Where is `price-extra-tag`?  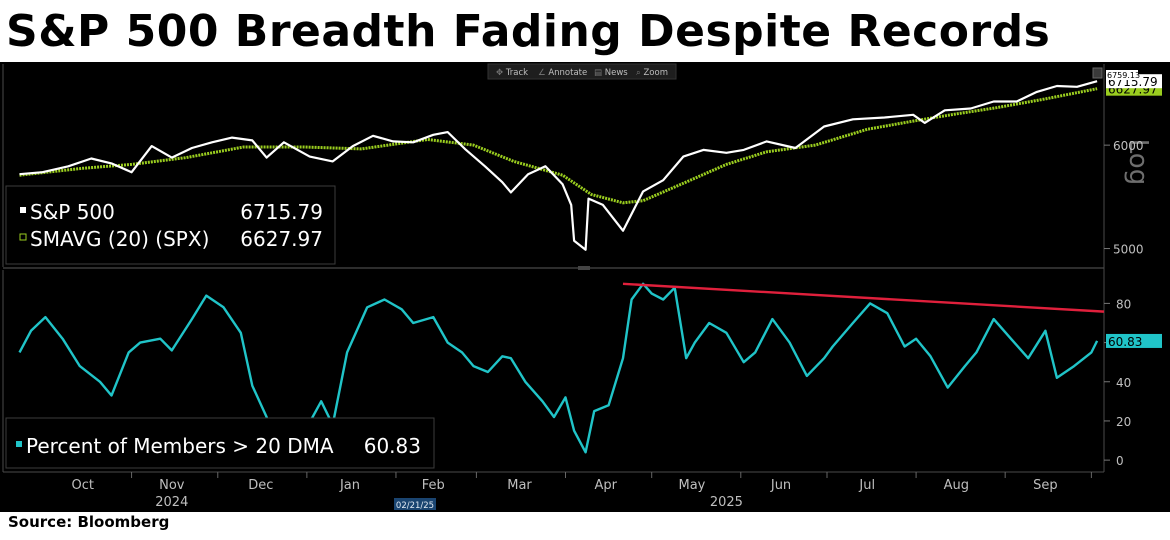
price-extra-tag is located at coordinates (1122, 75).